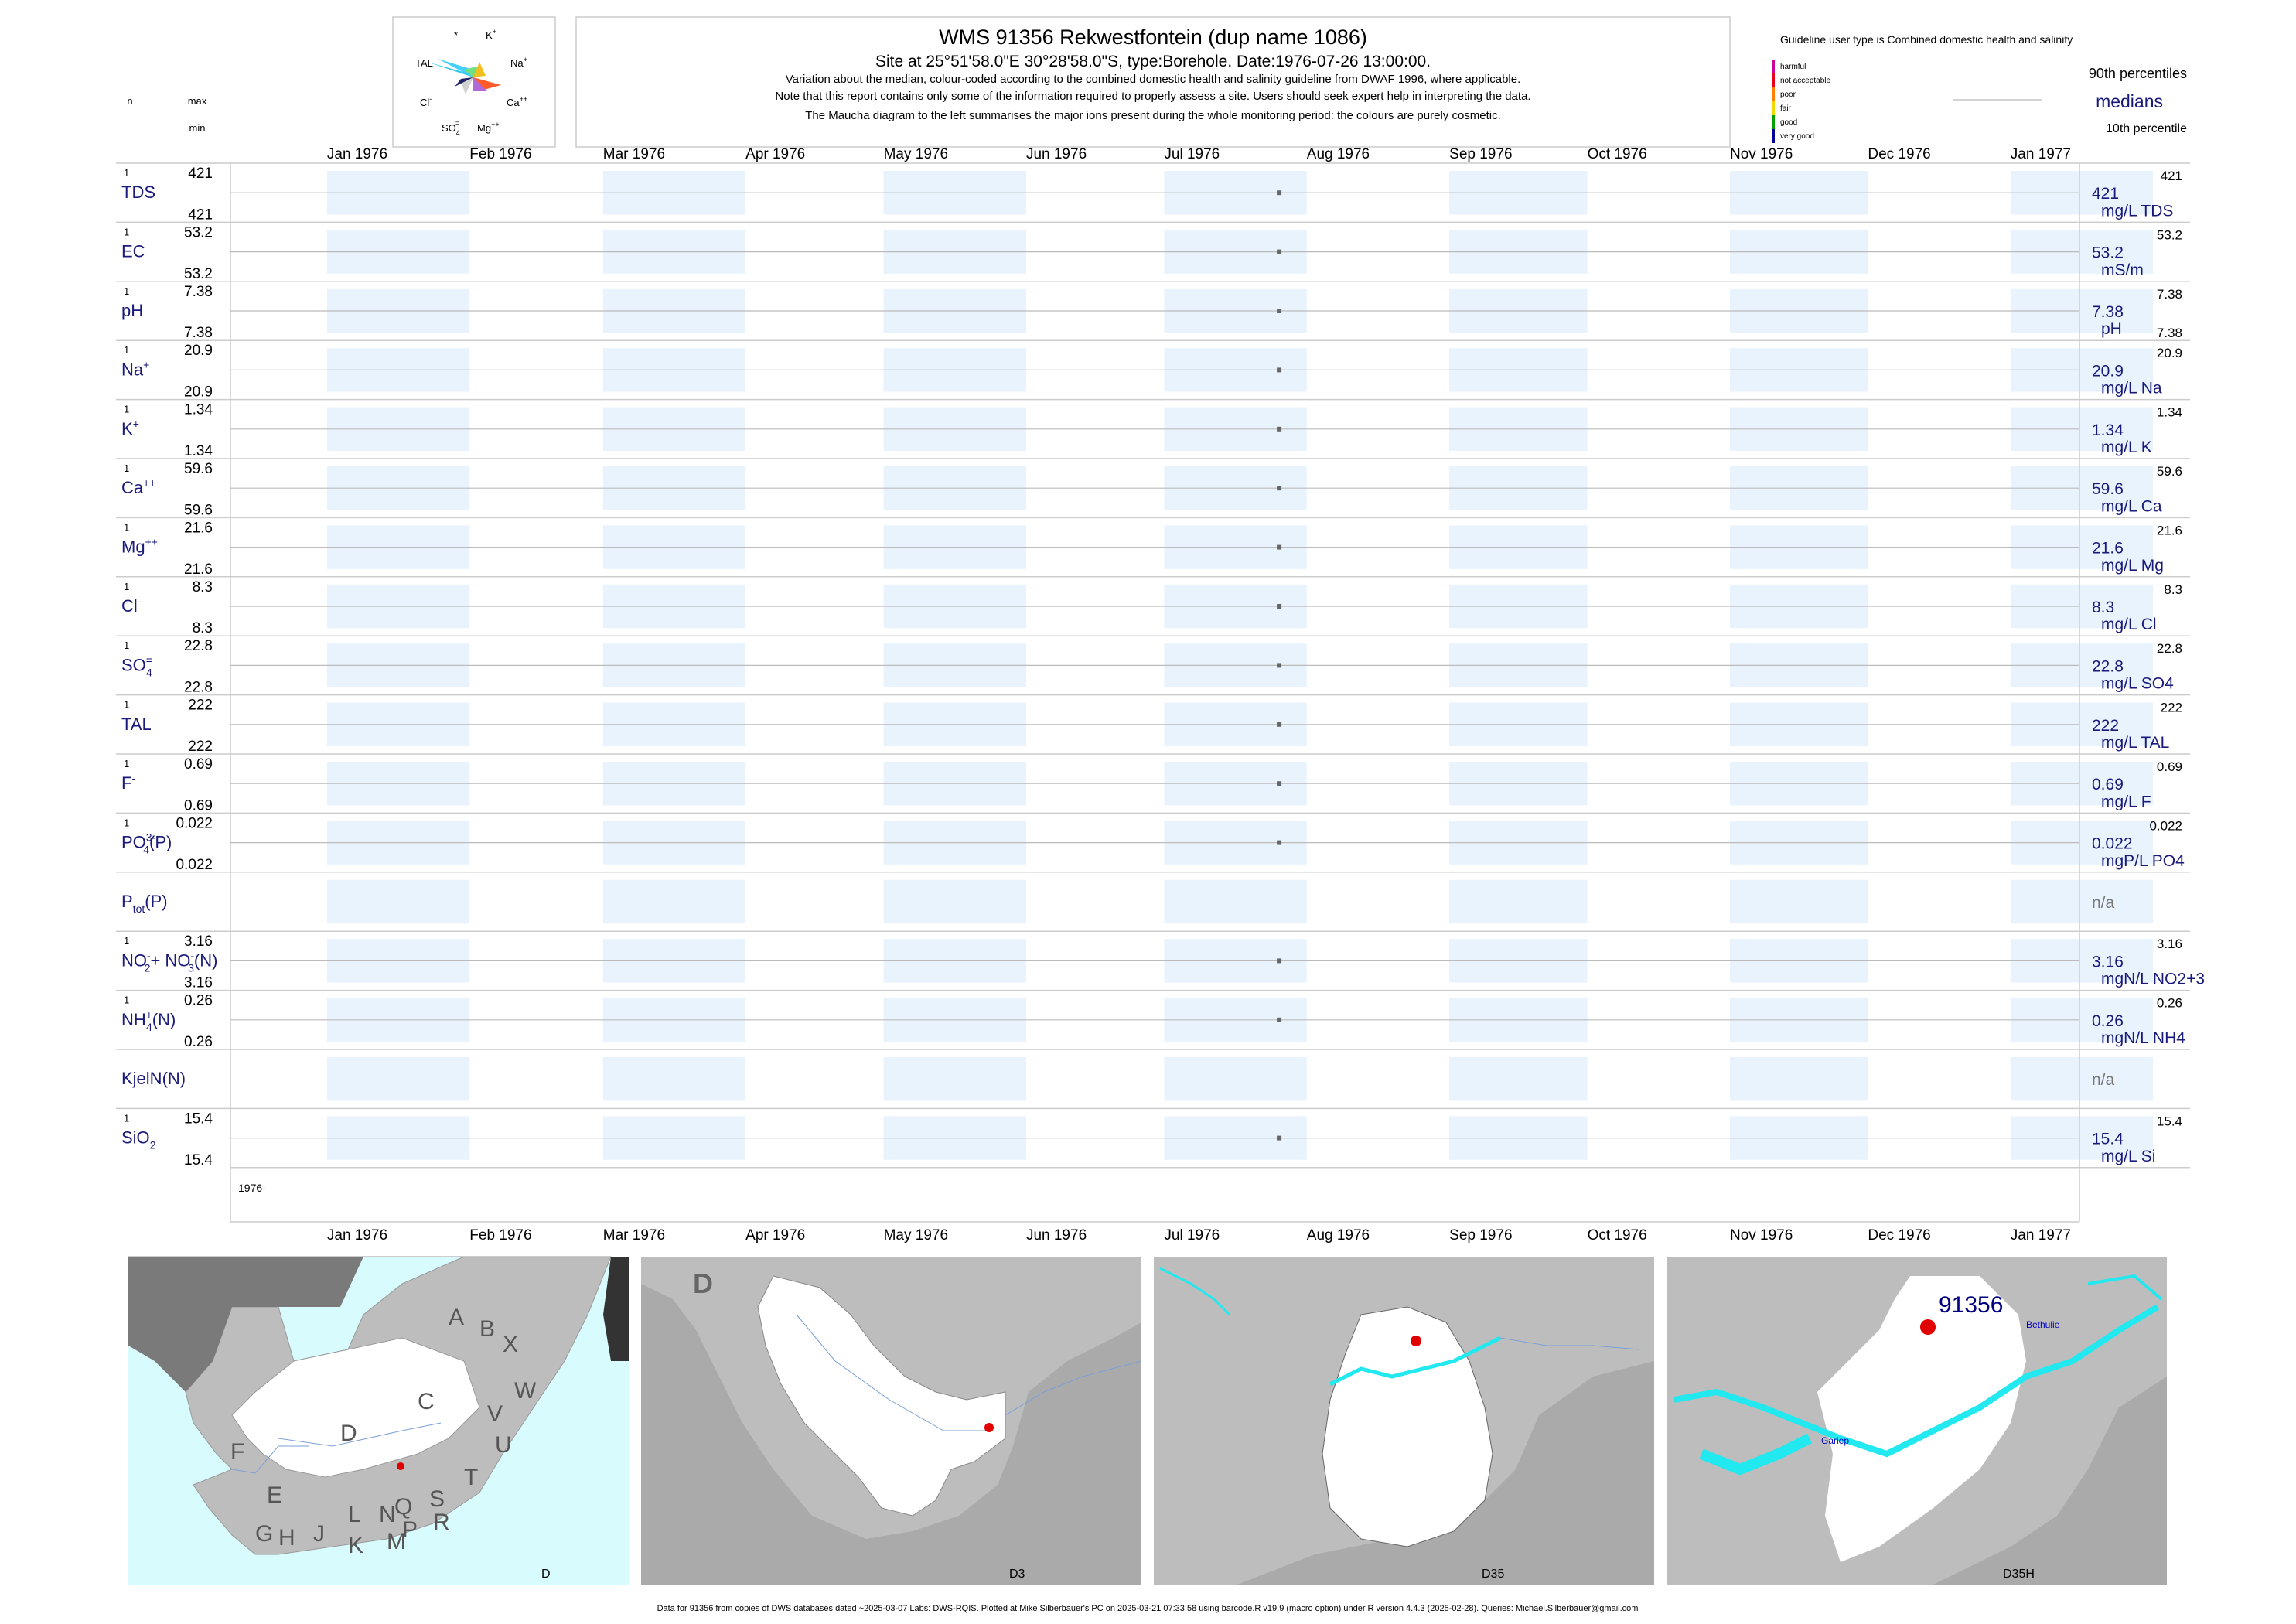 The width and height of the screenshot is (2296, 1624). I want to click on legend-medians: medians, so click(2129, 101).